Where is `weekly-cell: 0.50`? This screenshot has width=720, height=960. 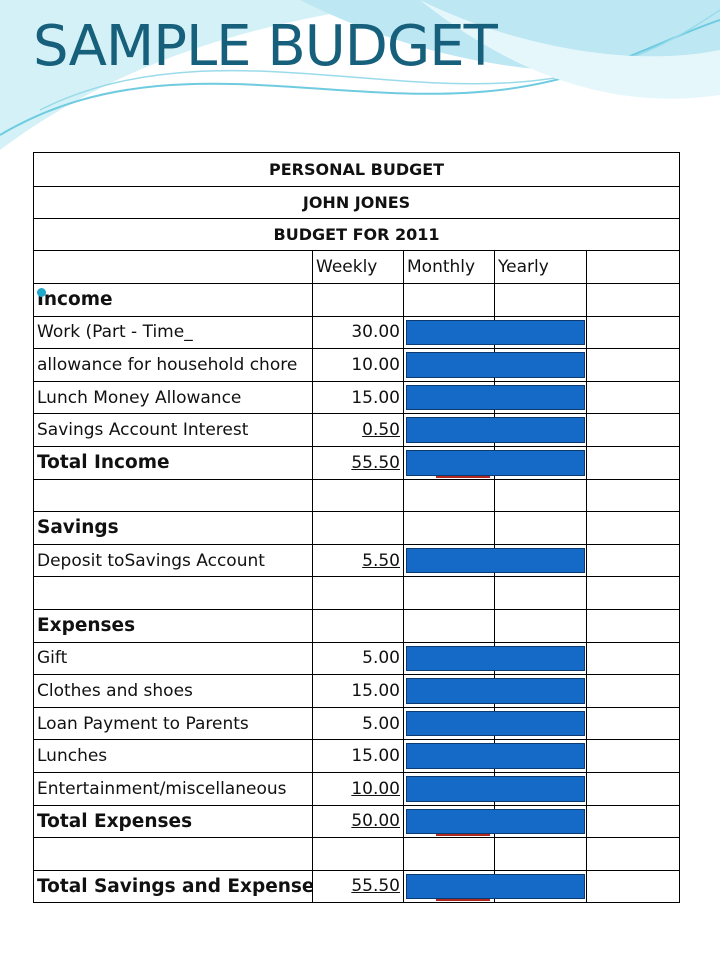
weekly-cell: 0.50 is located at coordinates (358, 430).